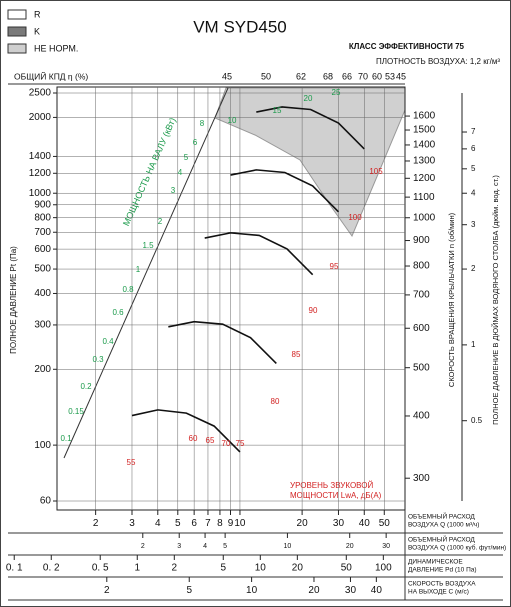  I want to click on inch-tick-label: 5, so click(473, 168).